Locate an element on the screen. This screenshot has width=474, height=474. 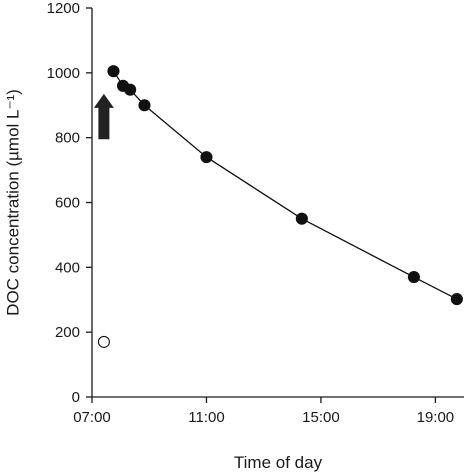
x-tick-label: 19:00 is located at coordinates (436, 417).